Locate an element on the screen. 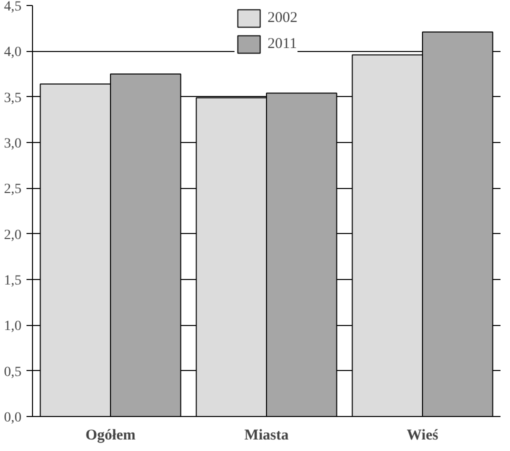  y-tick-label: 4,0 is located at coordinates (13, 52).